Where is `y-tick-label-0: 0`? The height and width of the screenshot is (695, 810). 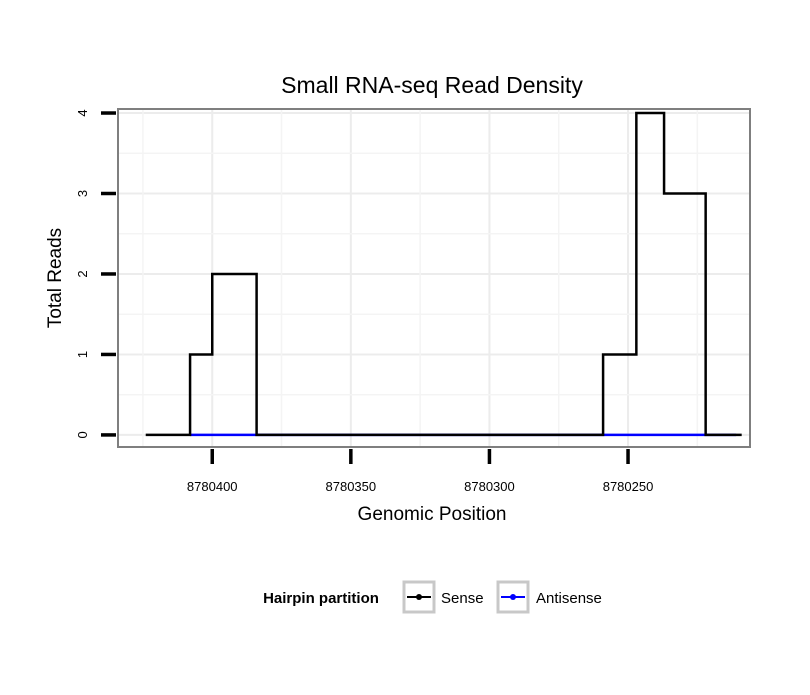 y-tick-label-0: 0 is located at coordinates (82, 434).